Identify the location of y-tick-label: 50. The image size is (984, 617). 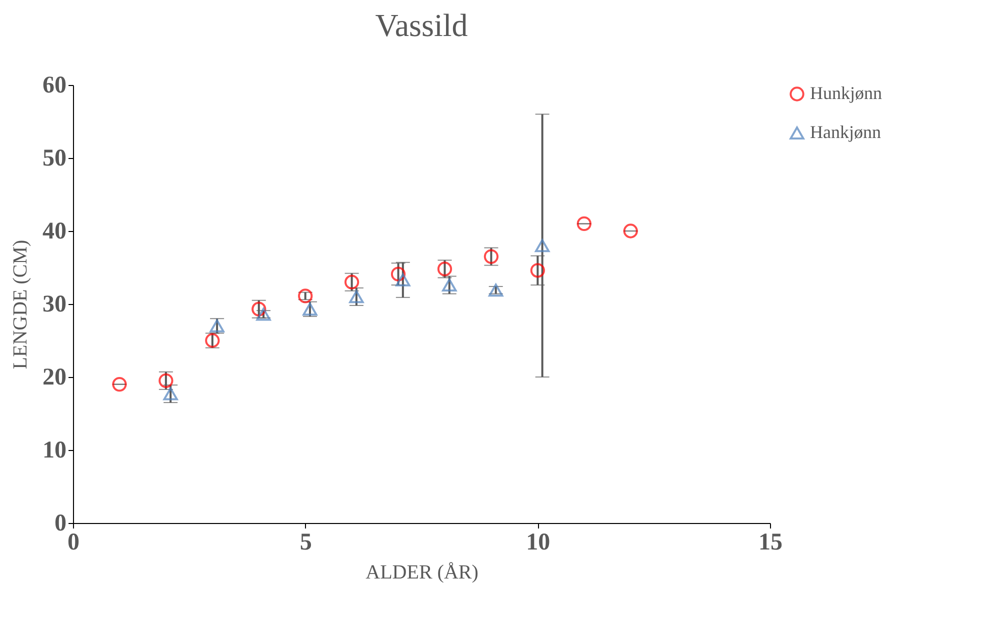
(54, 159).